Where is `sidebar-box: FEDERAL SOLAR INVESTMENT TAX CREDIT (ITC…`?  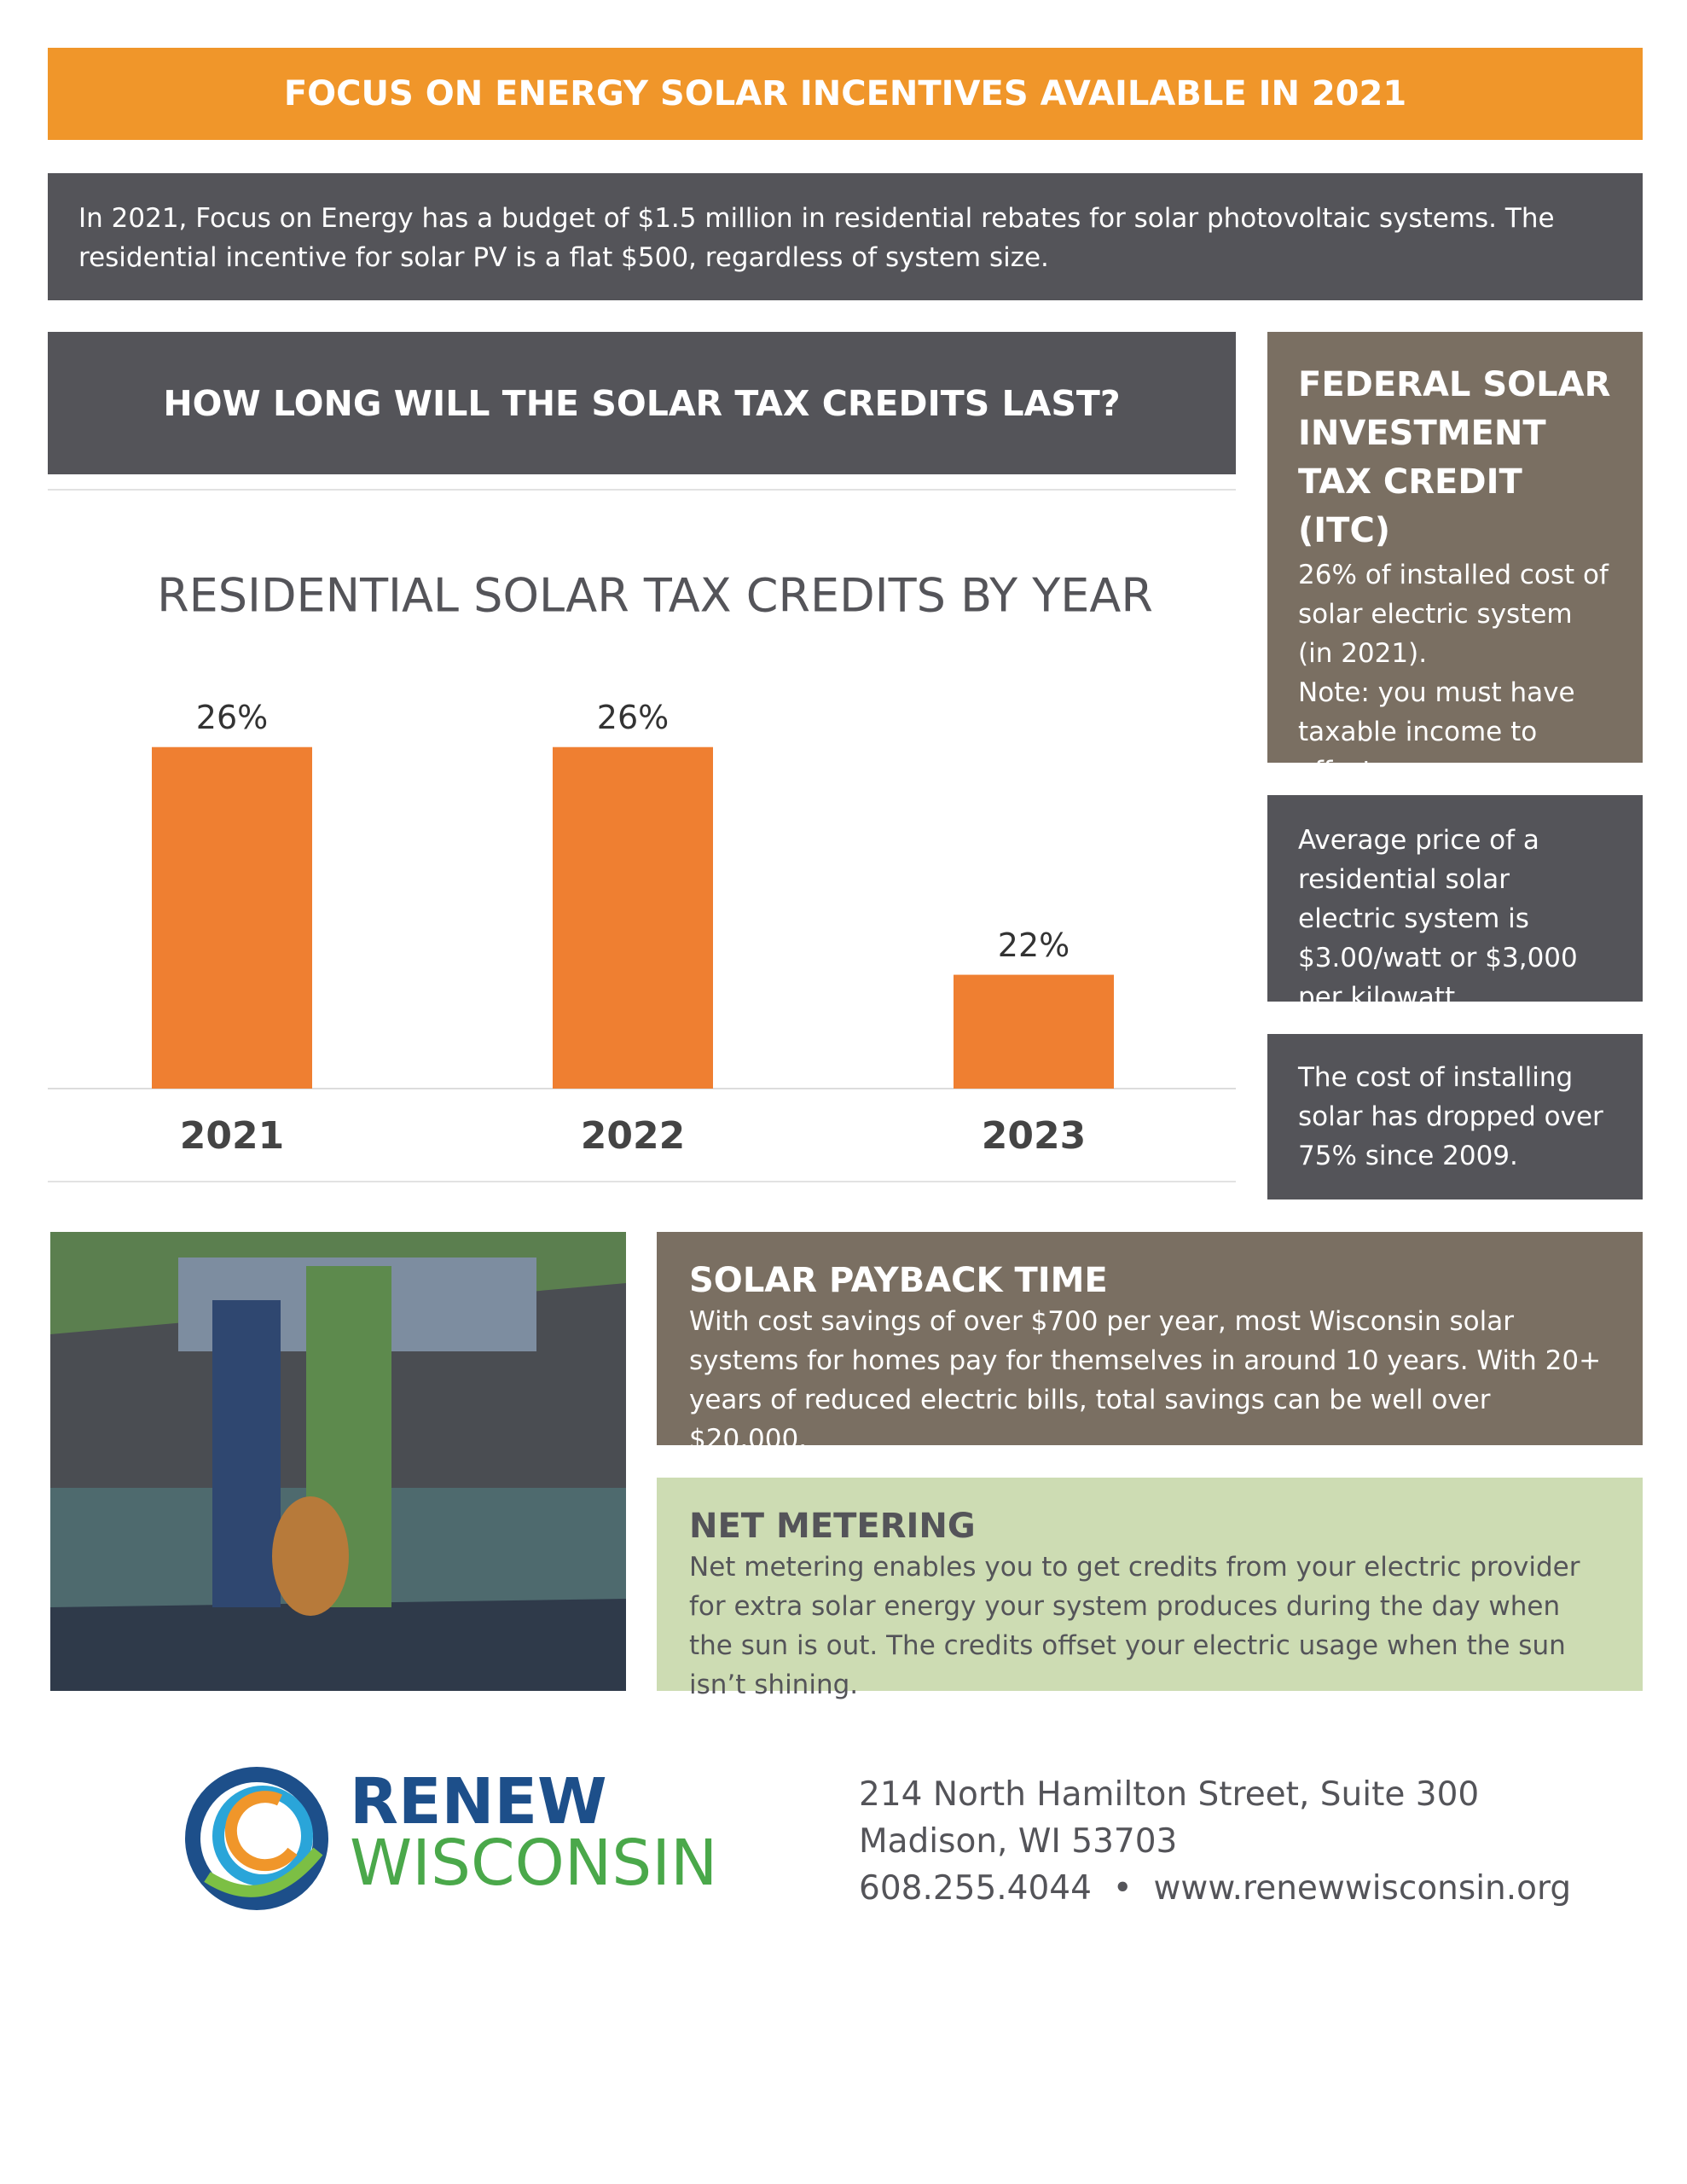 sidebar-box: FEDERAL SOLAR INVESTMENT TAX CREDIT (ITC… is located at coordinates (1455, 560).